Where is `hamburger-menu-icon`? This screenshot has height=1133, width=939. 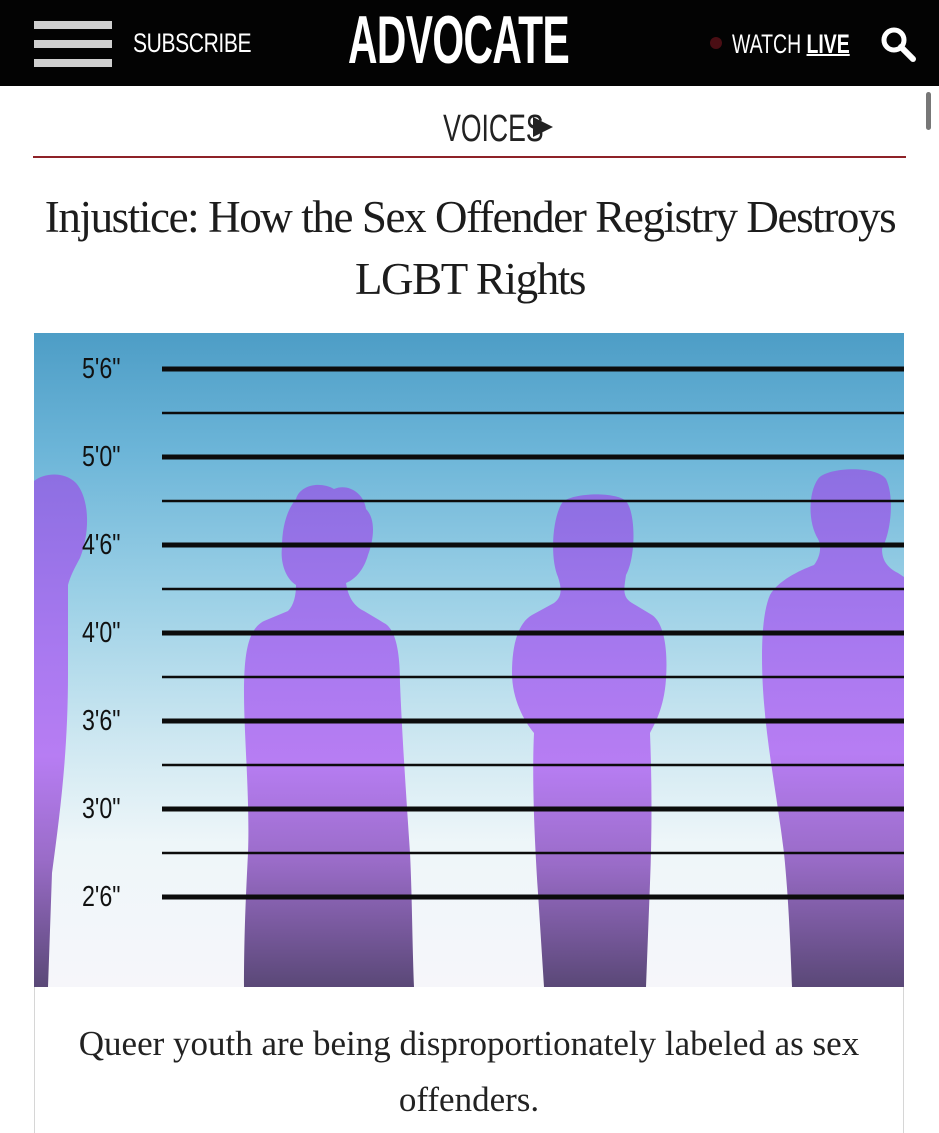
hamburger-menu-icon is located at coordinates (74, 44).